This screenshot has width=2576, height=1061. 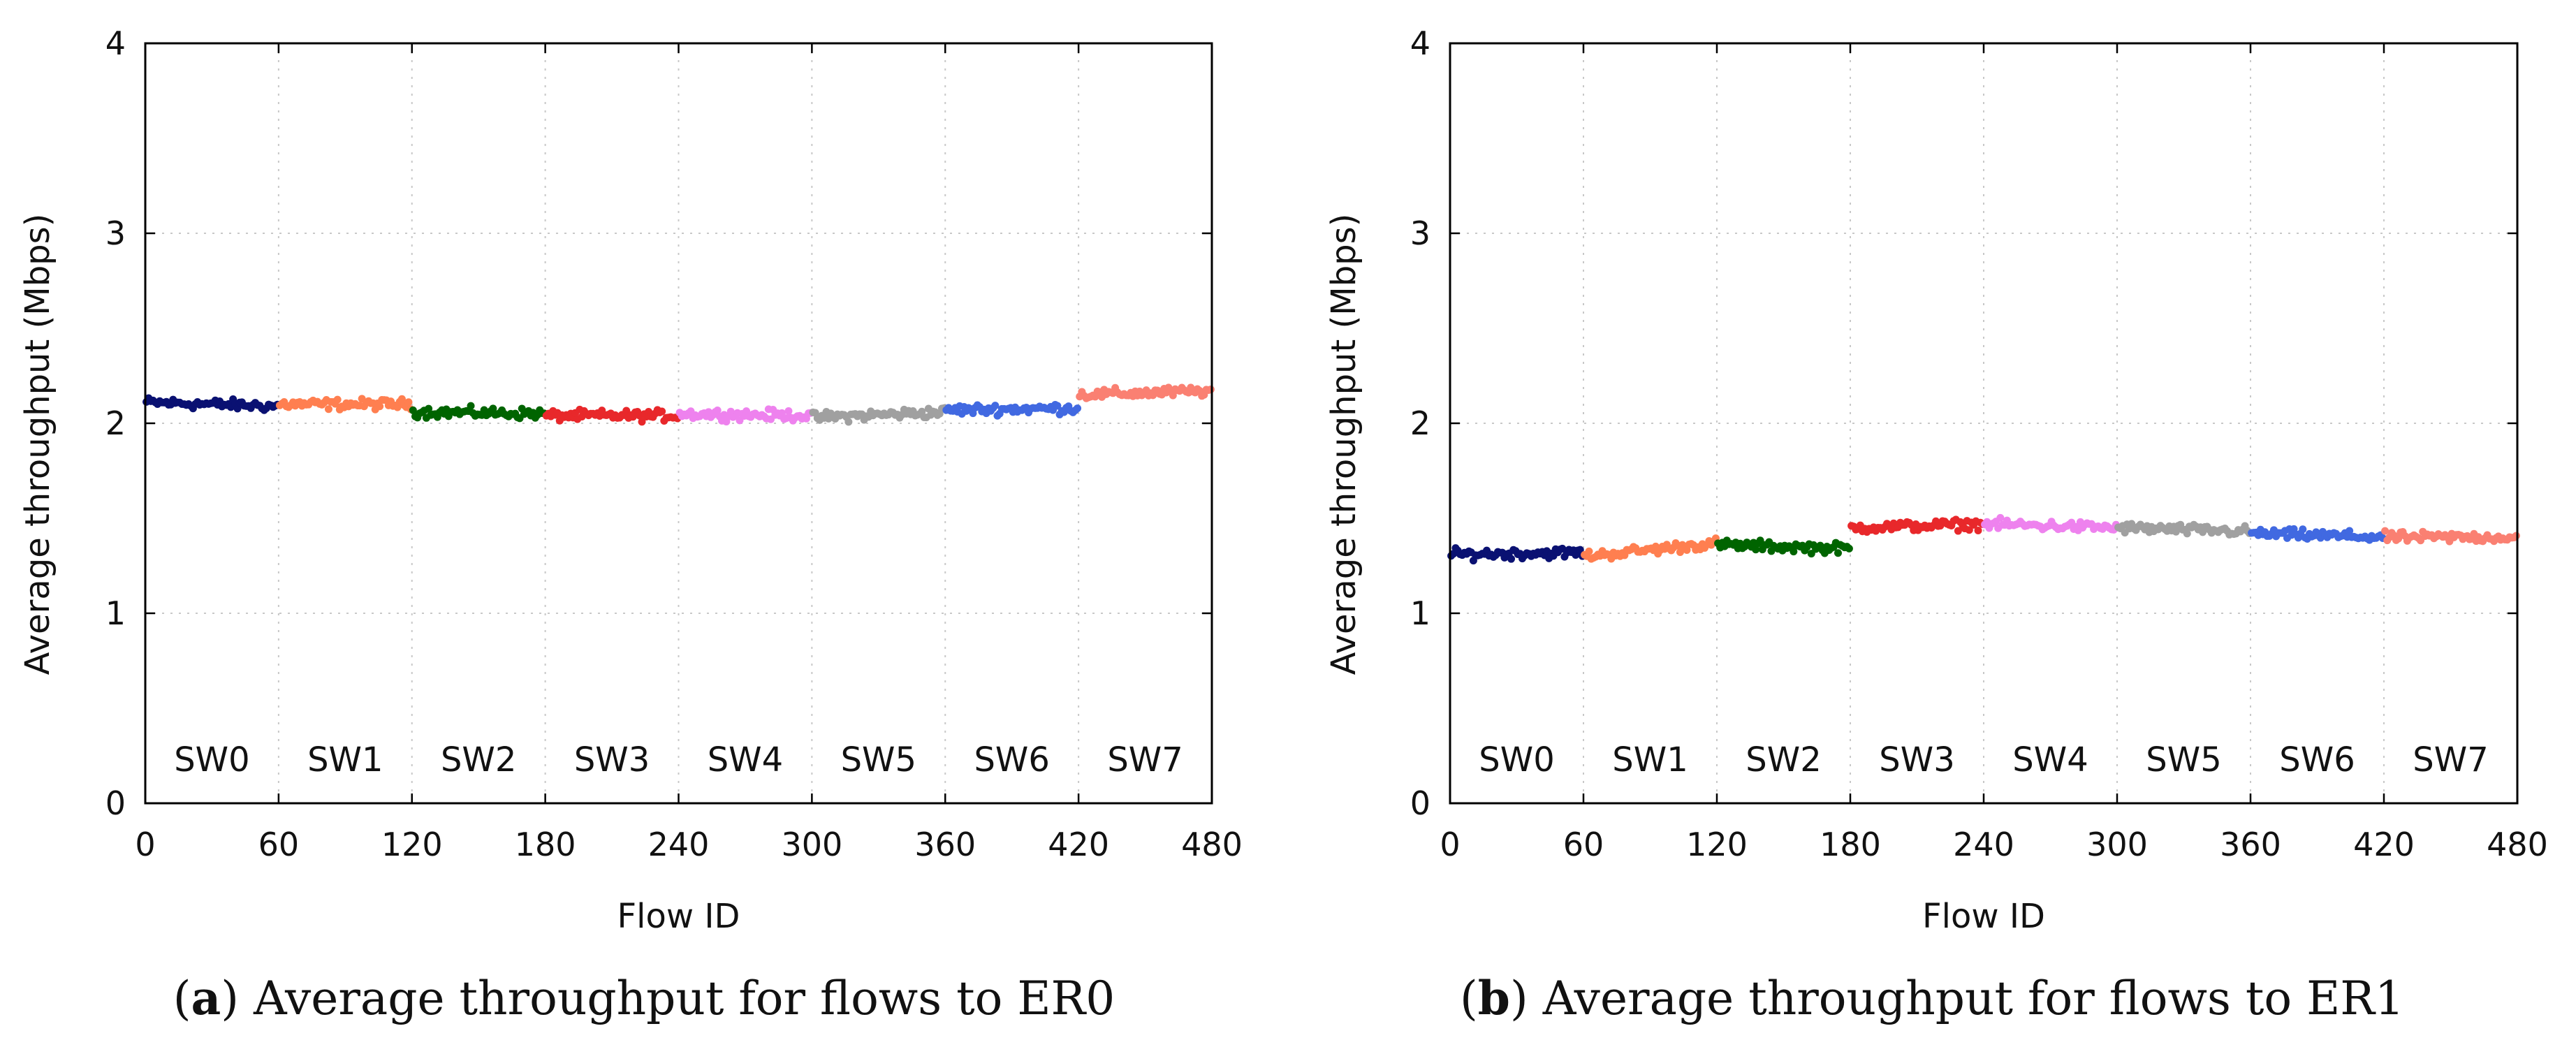 I want to click on caption-b-label: b, so click(x=1494, y=998).